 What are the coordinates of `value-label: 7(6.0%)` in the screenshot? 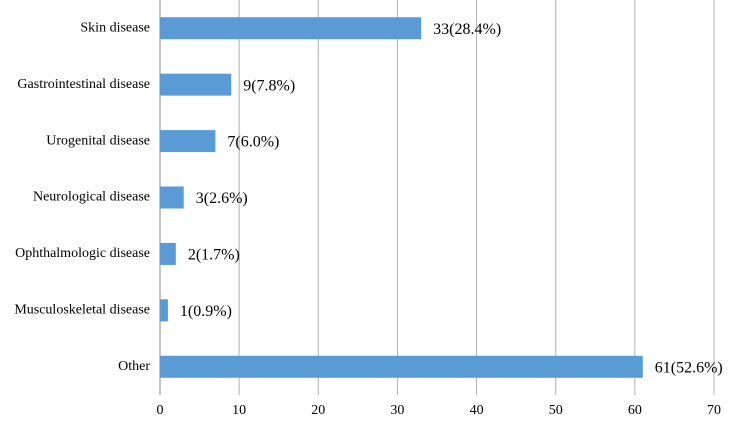 It's located at (253, 142).